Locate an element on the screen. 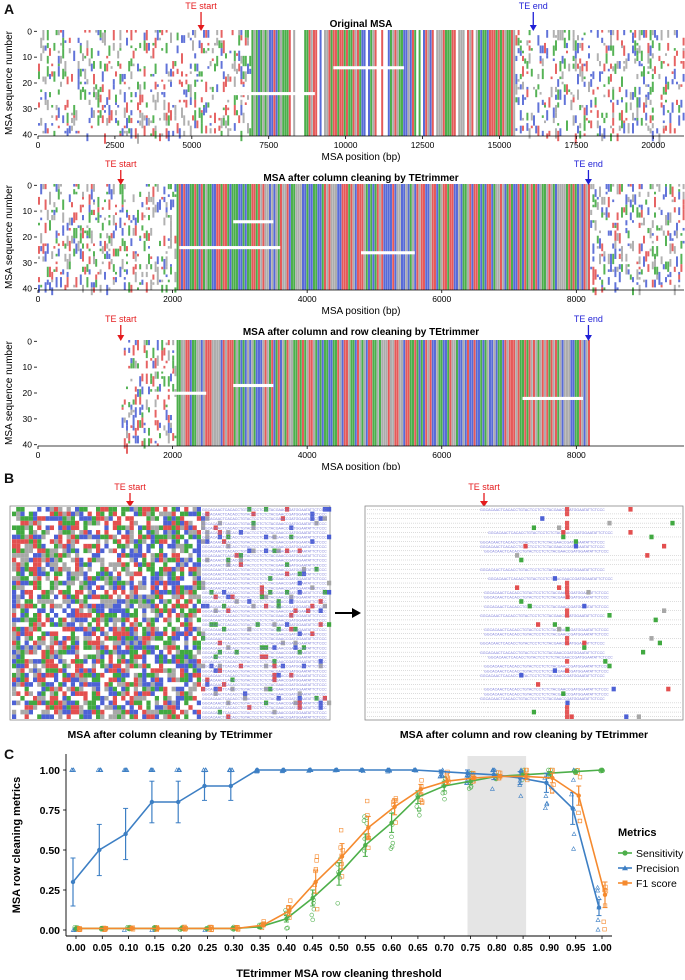 This screenshot has height=980, width=685. svg-text: TE start is located at coordinates (130, 487).